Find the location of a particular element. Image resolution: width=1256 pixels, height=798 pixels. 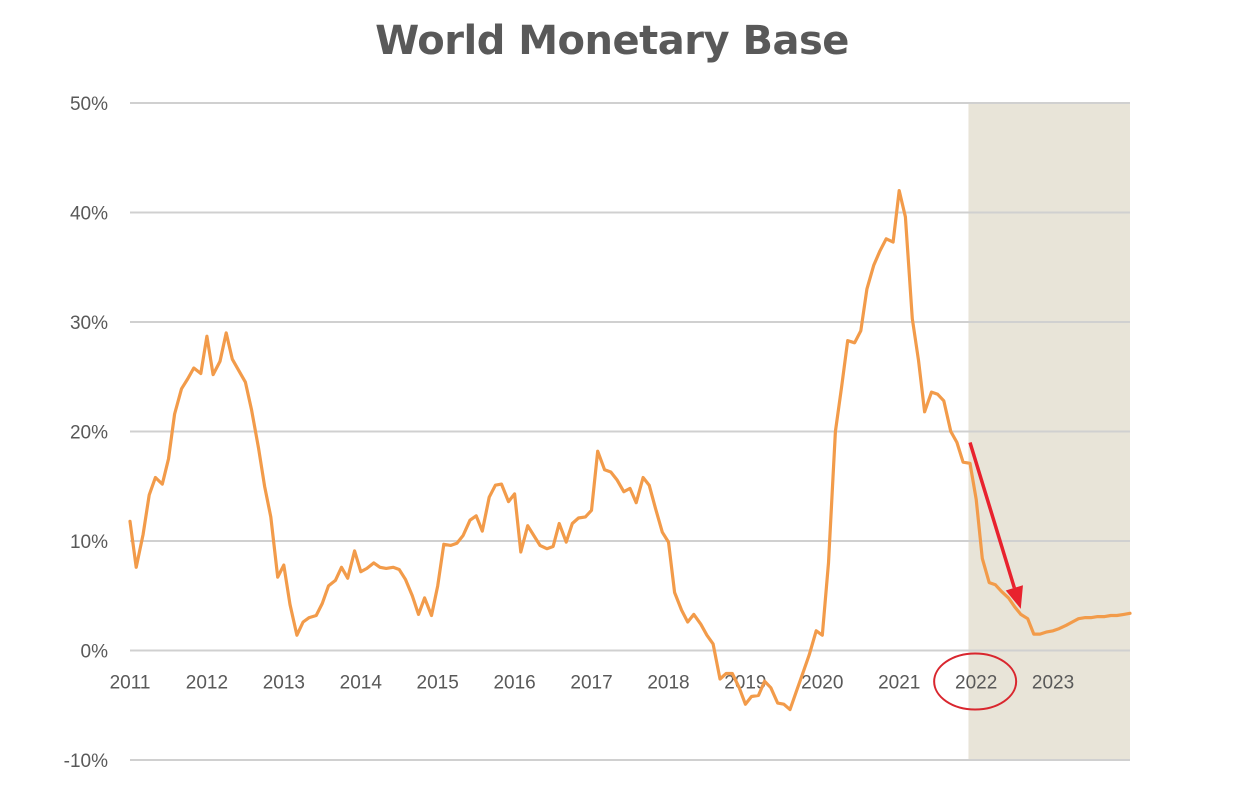

annotation-circle-2022 is located at coordinates (975, 681).